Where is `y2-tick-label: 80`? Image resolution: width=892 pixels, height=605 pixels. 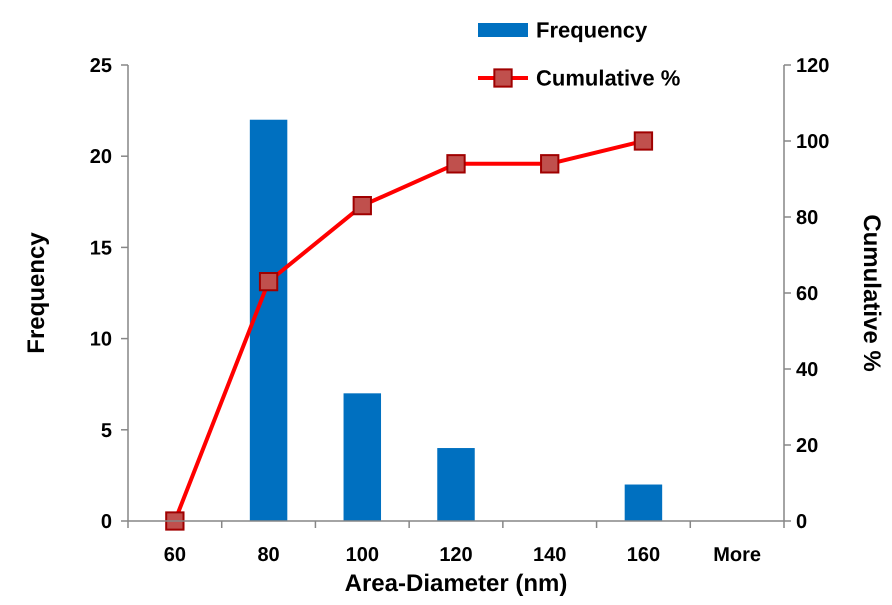 y2-tick-label: 80 is located at coordinates (807, 218).